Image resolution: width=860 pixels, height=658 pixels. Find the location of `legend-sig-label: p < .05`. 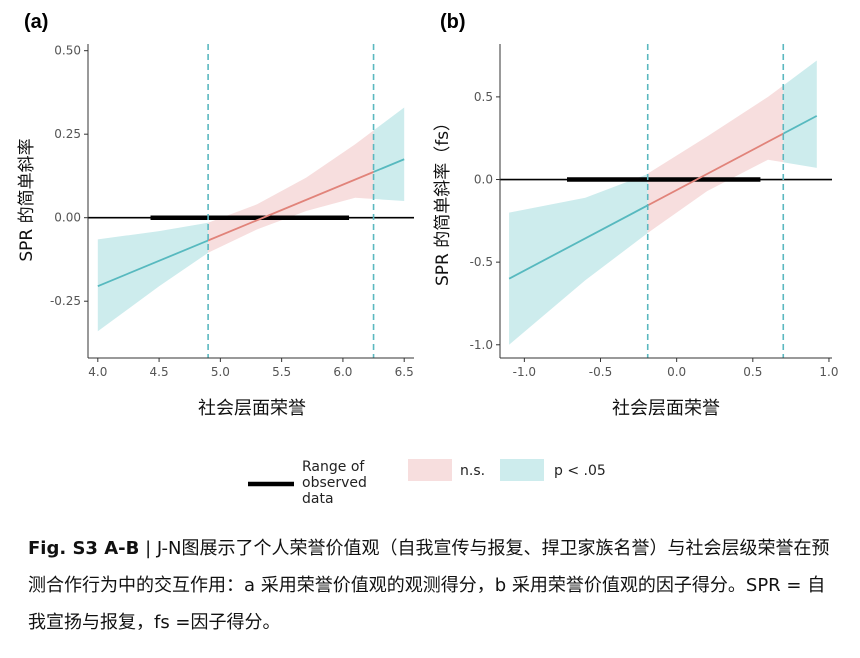

legend-sig-label: p < .05 is located at coordinates (580, 471).